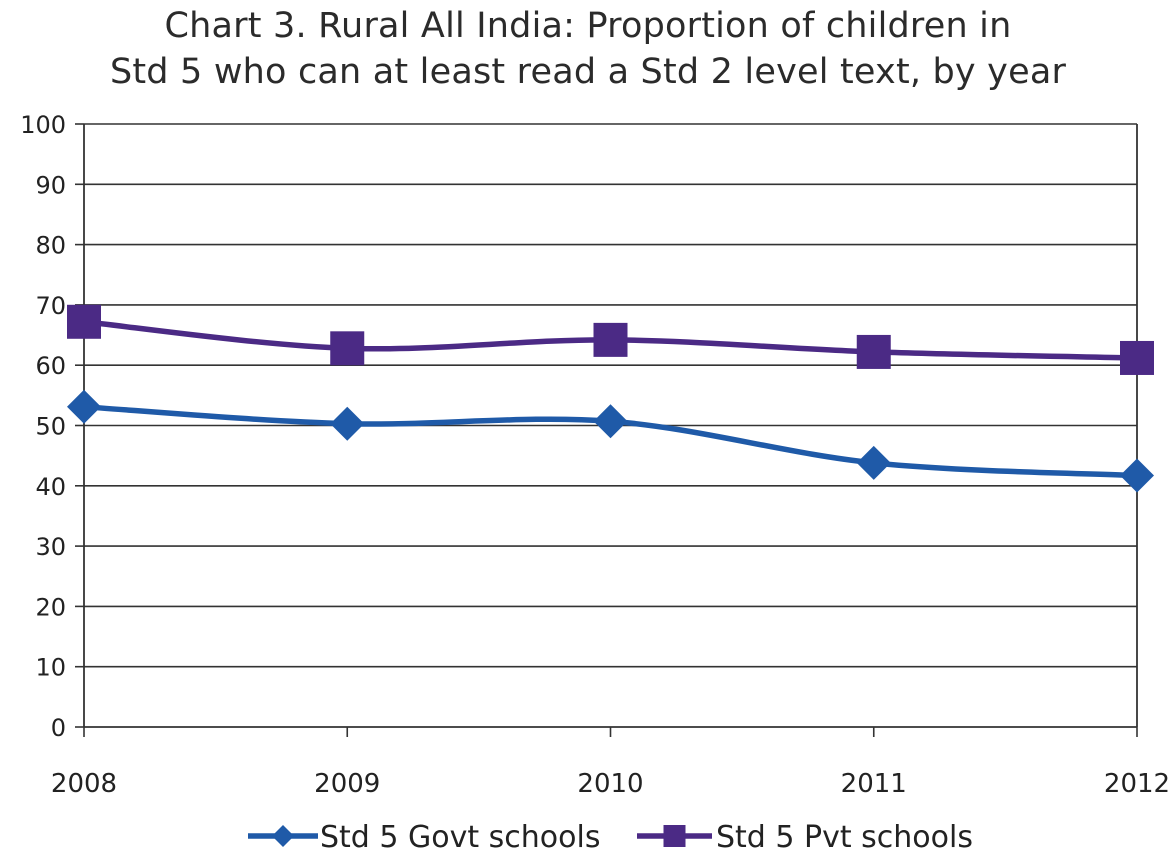  I want to click on y-axis-ticks: 0 10 20 30 40 50 60 70 80 90 100, so click(52, 426).